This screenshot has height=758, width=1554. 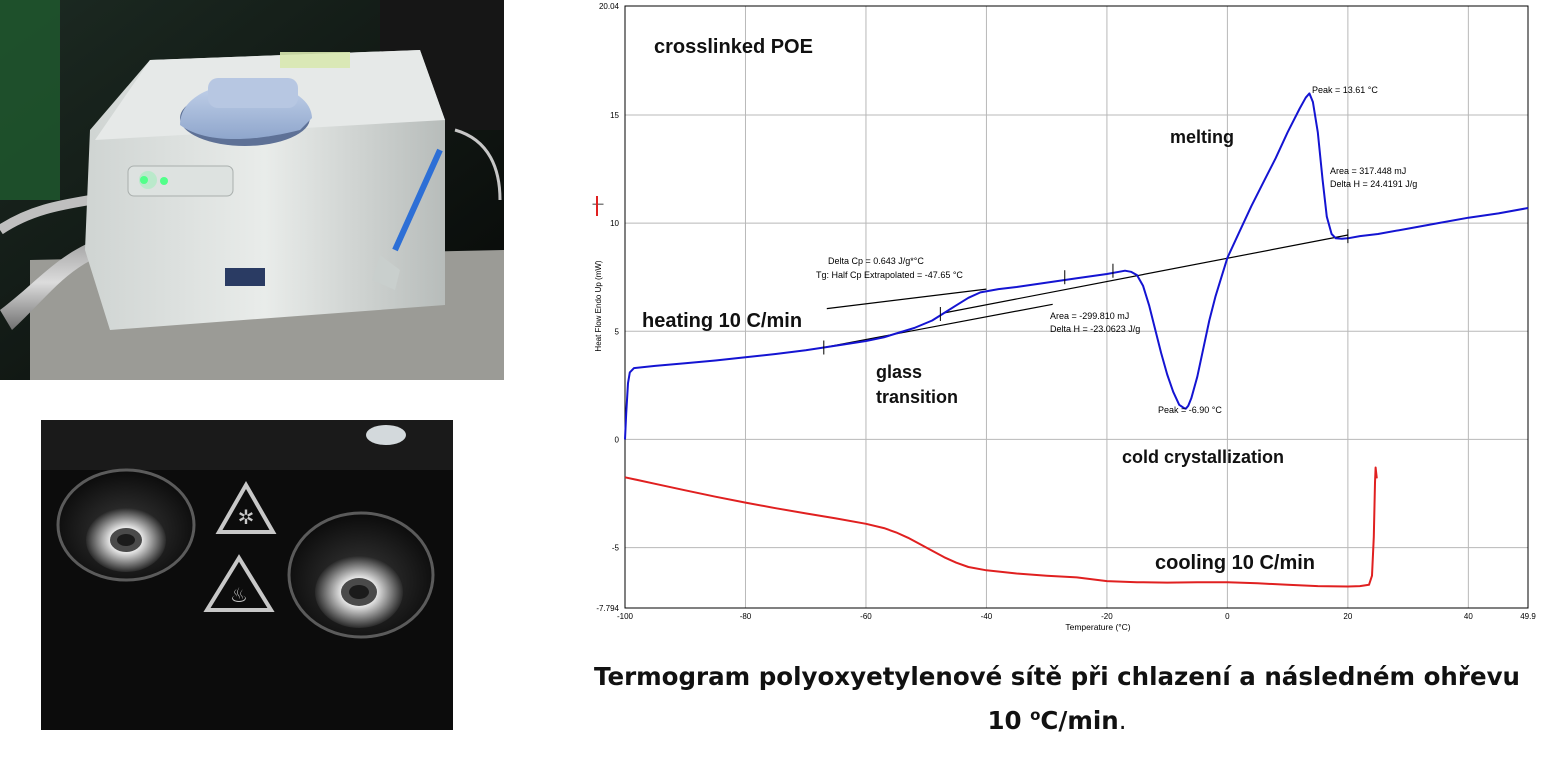 What do you see at coordinates (889, 275) in the screenshot?
I see `tg-half-cp-annotation: Tg: Half Cp Extrapolated = -47.65 °C` at bounding box center [889, 275].